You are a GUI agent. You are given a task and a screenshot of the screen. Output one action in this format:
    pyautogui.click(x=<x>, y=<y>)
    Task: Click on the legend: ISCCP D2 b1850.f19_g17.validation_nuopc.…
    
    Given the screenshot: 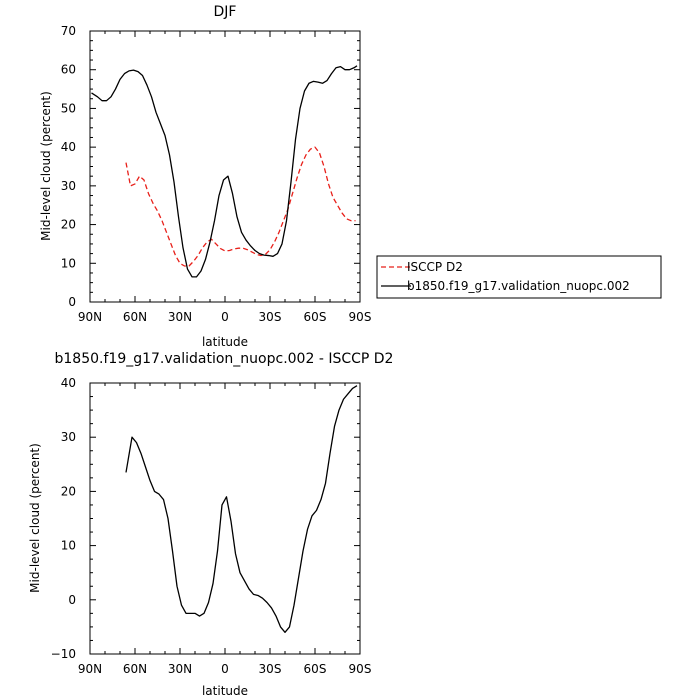 What is the action you would take?
    pyautogui.click(x=519, y=277)
    